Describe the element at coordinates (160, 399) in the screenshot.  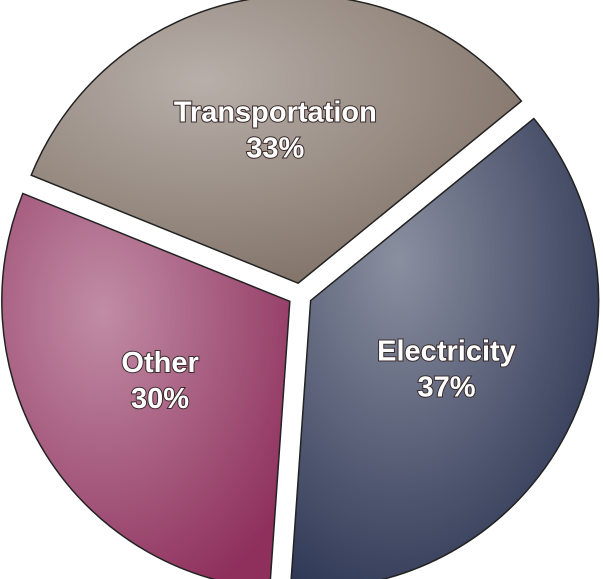
I see `value-label: 30%` at that location.